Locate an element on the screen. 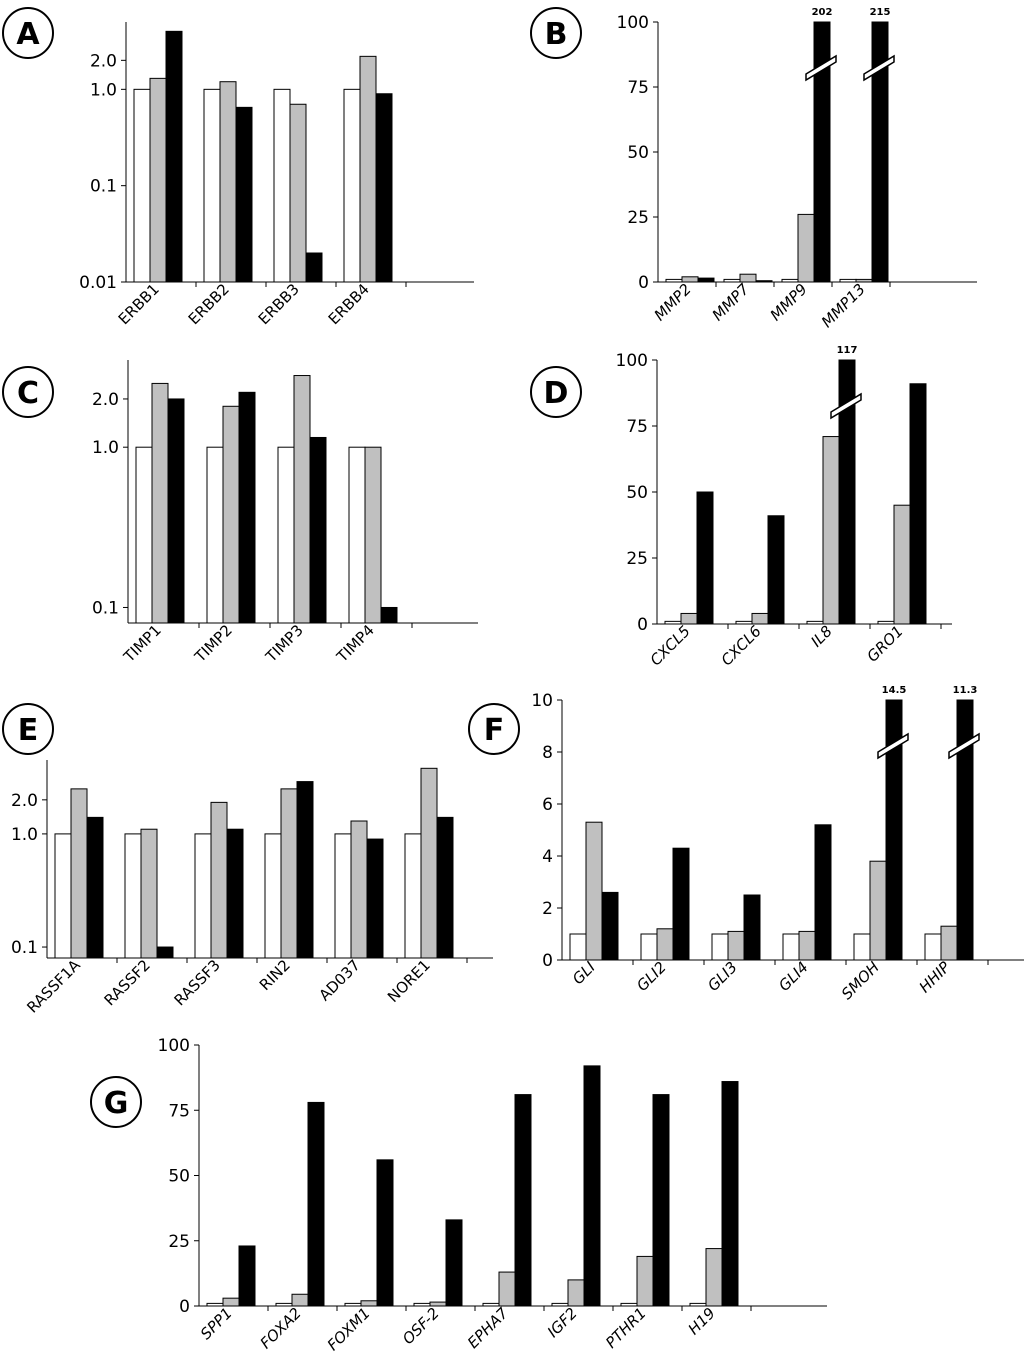  break-value-label: 117 is located at coordinates (847, 350).